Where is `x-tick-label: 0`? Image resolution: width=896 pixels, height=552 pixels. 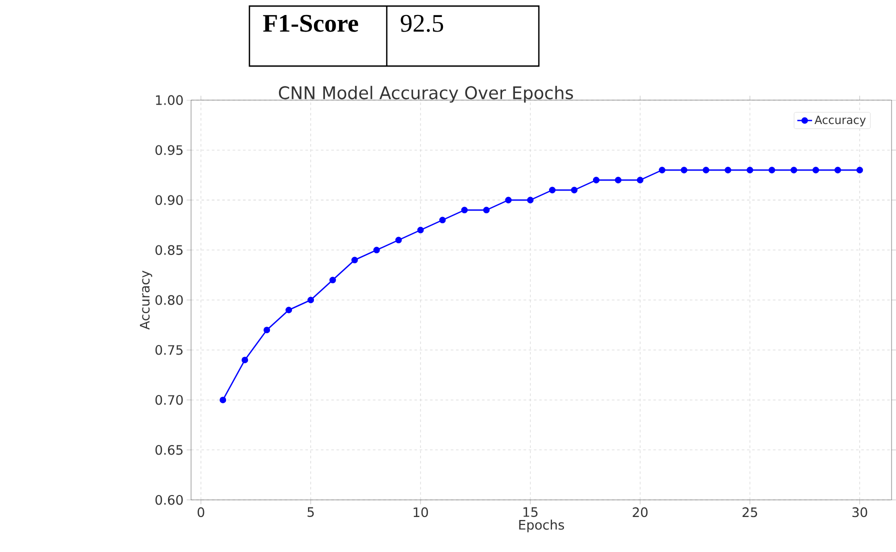 x-tick-label: 0 is located at coordinates (201, 512).